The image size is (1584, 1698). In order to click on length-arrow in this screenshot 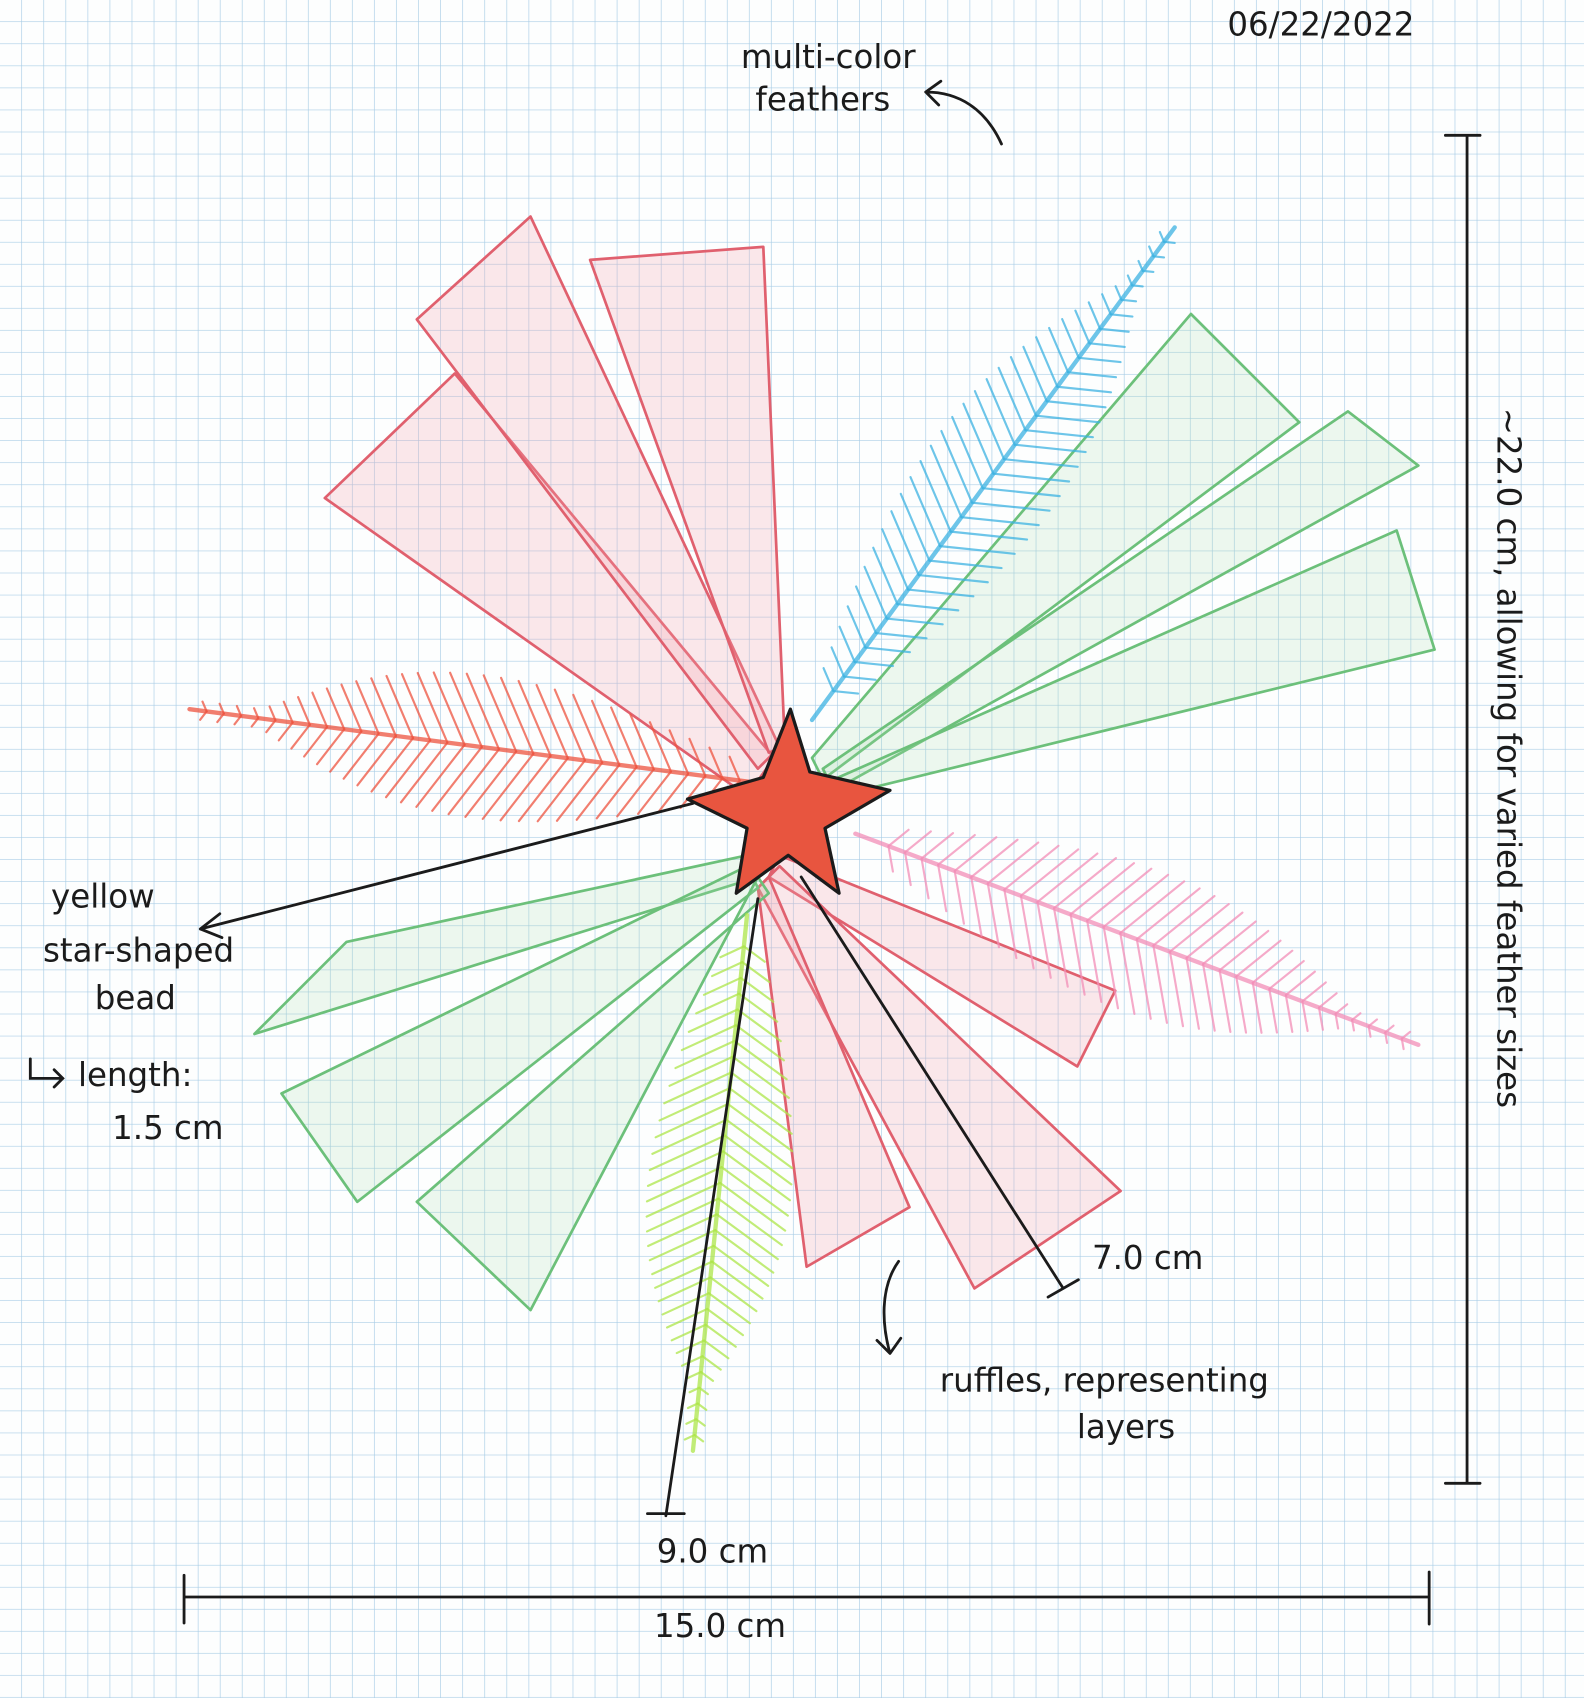, I will do `click(46, 1073)`.